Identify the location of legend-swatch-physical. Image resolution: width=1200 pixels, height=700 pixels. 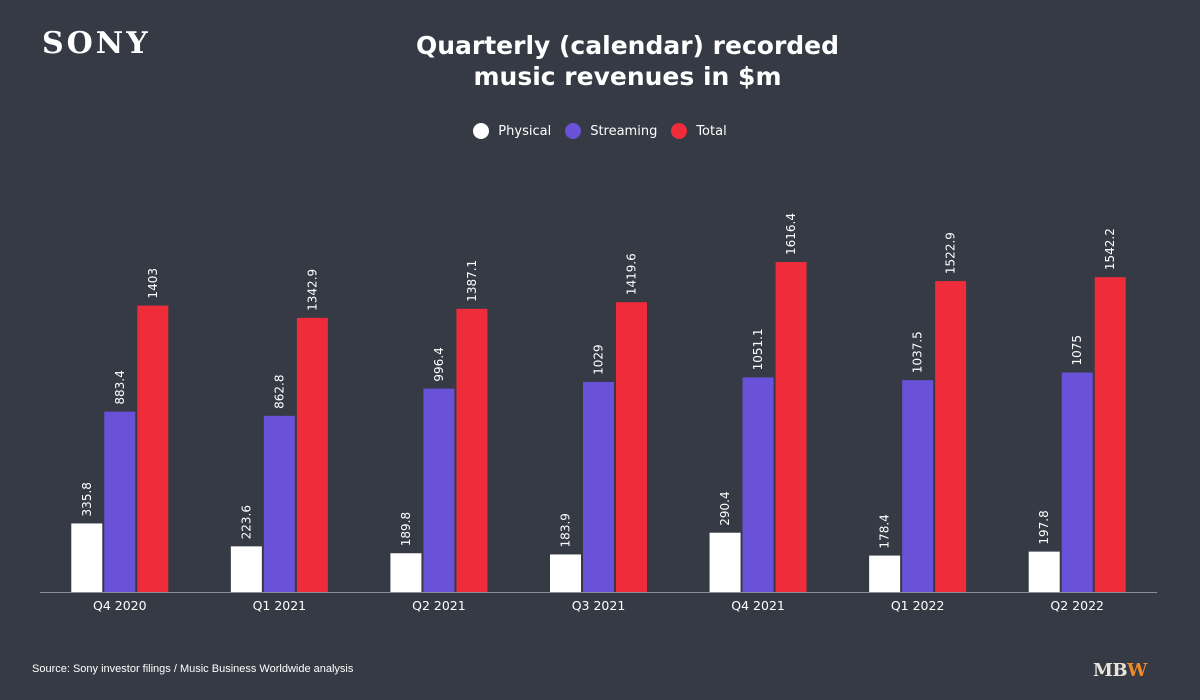
(481, 131).